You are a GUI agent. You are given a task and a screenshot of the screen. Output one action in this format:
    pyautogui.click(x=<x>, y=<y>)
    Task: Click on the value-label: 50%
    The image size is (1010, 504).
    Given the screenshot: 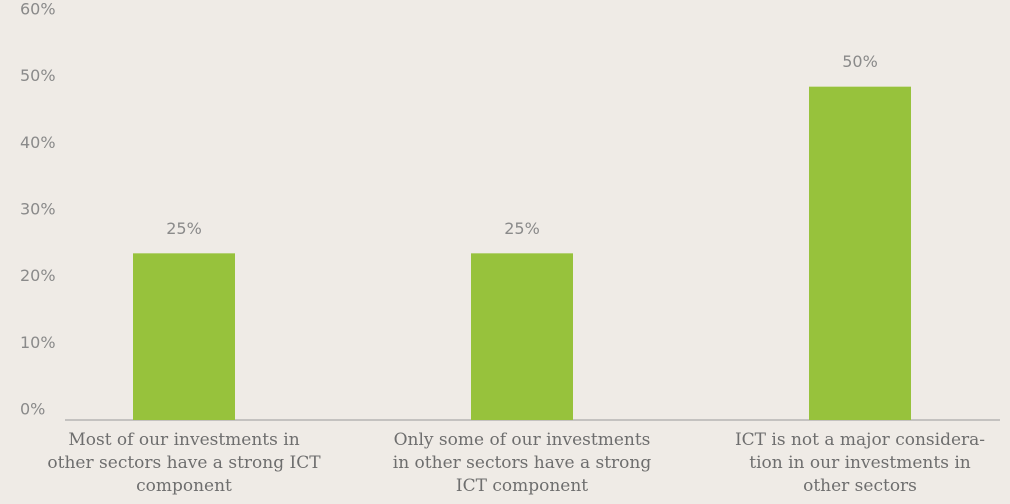 What is the action you would take?
    pyautogui.click(x=860, y=61)
    